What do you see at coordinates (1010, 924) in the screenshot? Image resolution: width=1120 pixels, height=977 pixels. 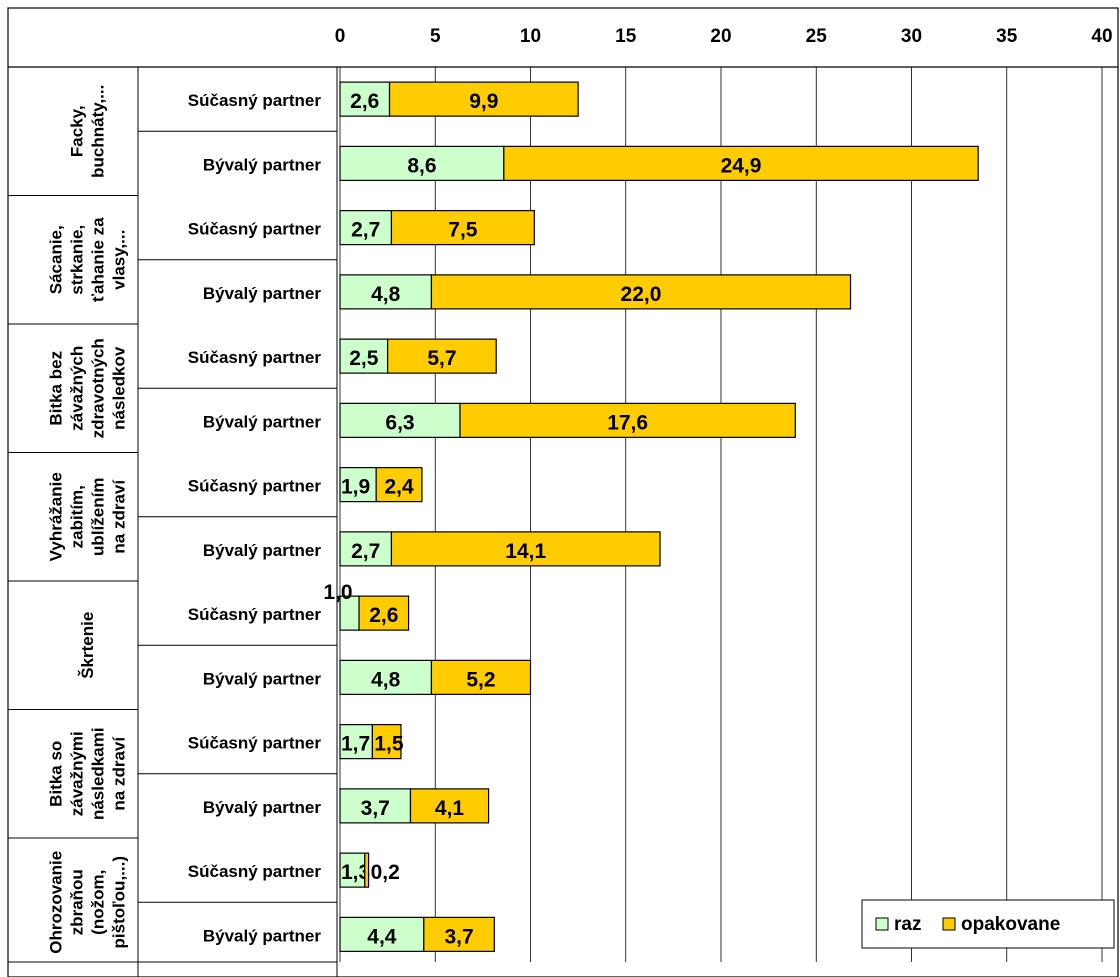 I see `legend-label: opakovane` at bounding box center [1010, 924].